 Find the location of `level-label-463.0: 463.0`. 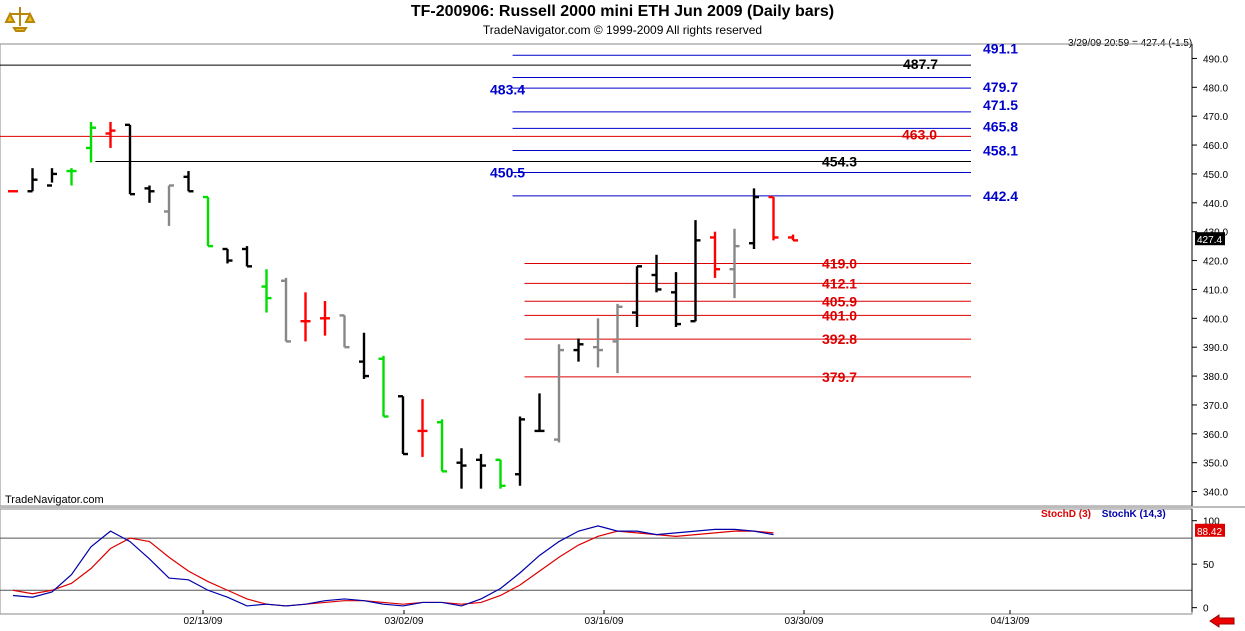

level-label-463.0: 463.0 is located at coordinates (919, 134).